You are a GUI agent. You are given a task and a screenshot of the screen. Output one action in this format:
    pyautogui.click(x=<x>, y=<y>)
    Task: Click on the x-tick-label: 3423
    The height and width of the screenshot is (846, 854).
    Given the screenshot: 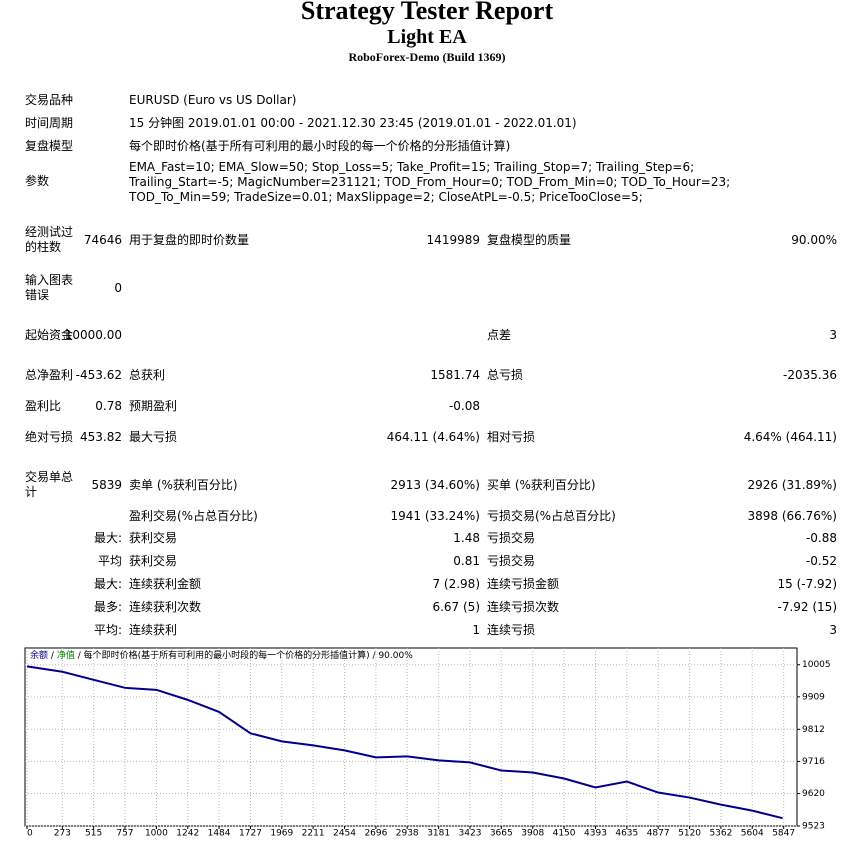 What is the action you would take?
    pyautogui.click(x=470, y=834)
    